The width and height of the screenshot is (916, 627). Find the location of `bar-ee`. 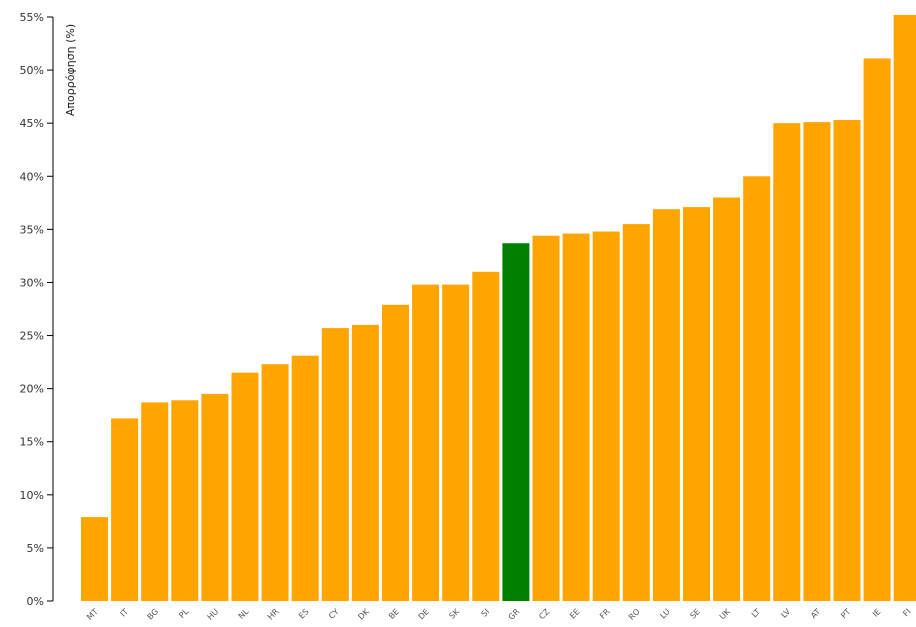

bar-ee is located at coordinates (576, 417).